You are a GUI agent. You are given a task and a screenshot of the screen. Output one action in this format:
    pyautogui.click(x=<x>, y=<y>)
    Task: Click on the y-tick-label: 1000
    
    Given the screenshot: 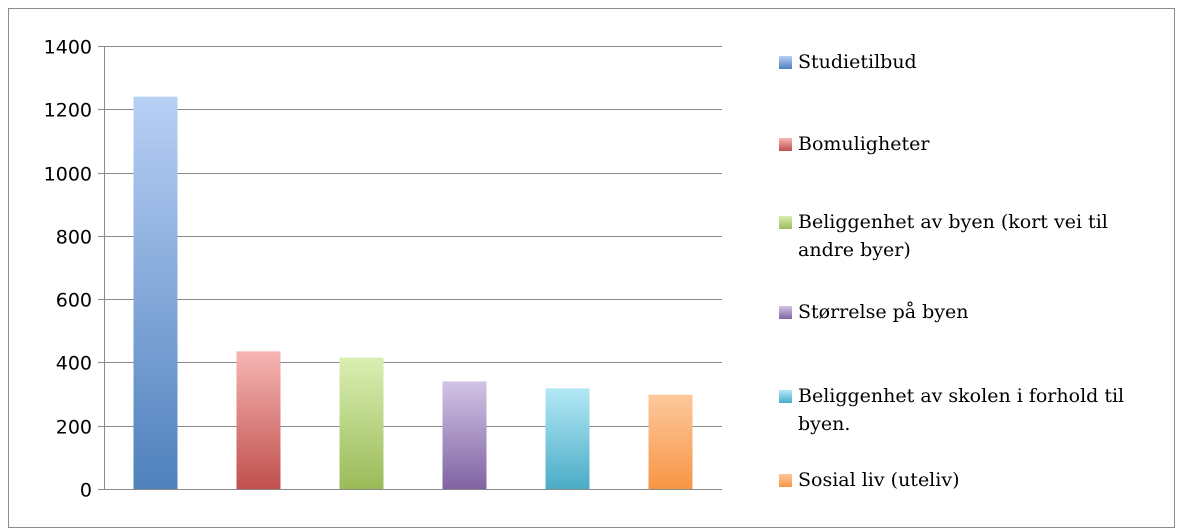 What is the action you would take?
    pyautogui.click(x=68, y=175)
    